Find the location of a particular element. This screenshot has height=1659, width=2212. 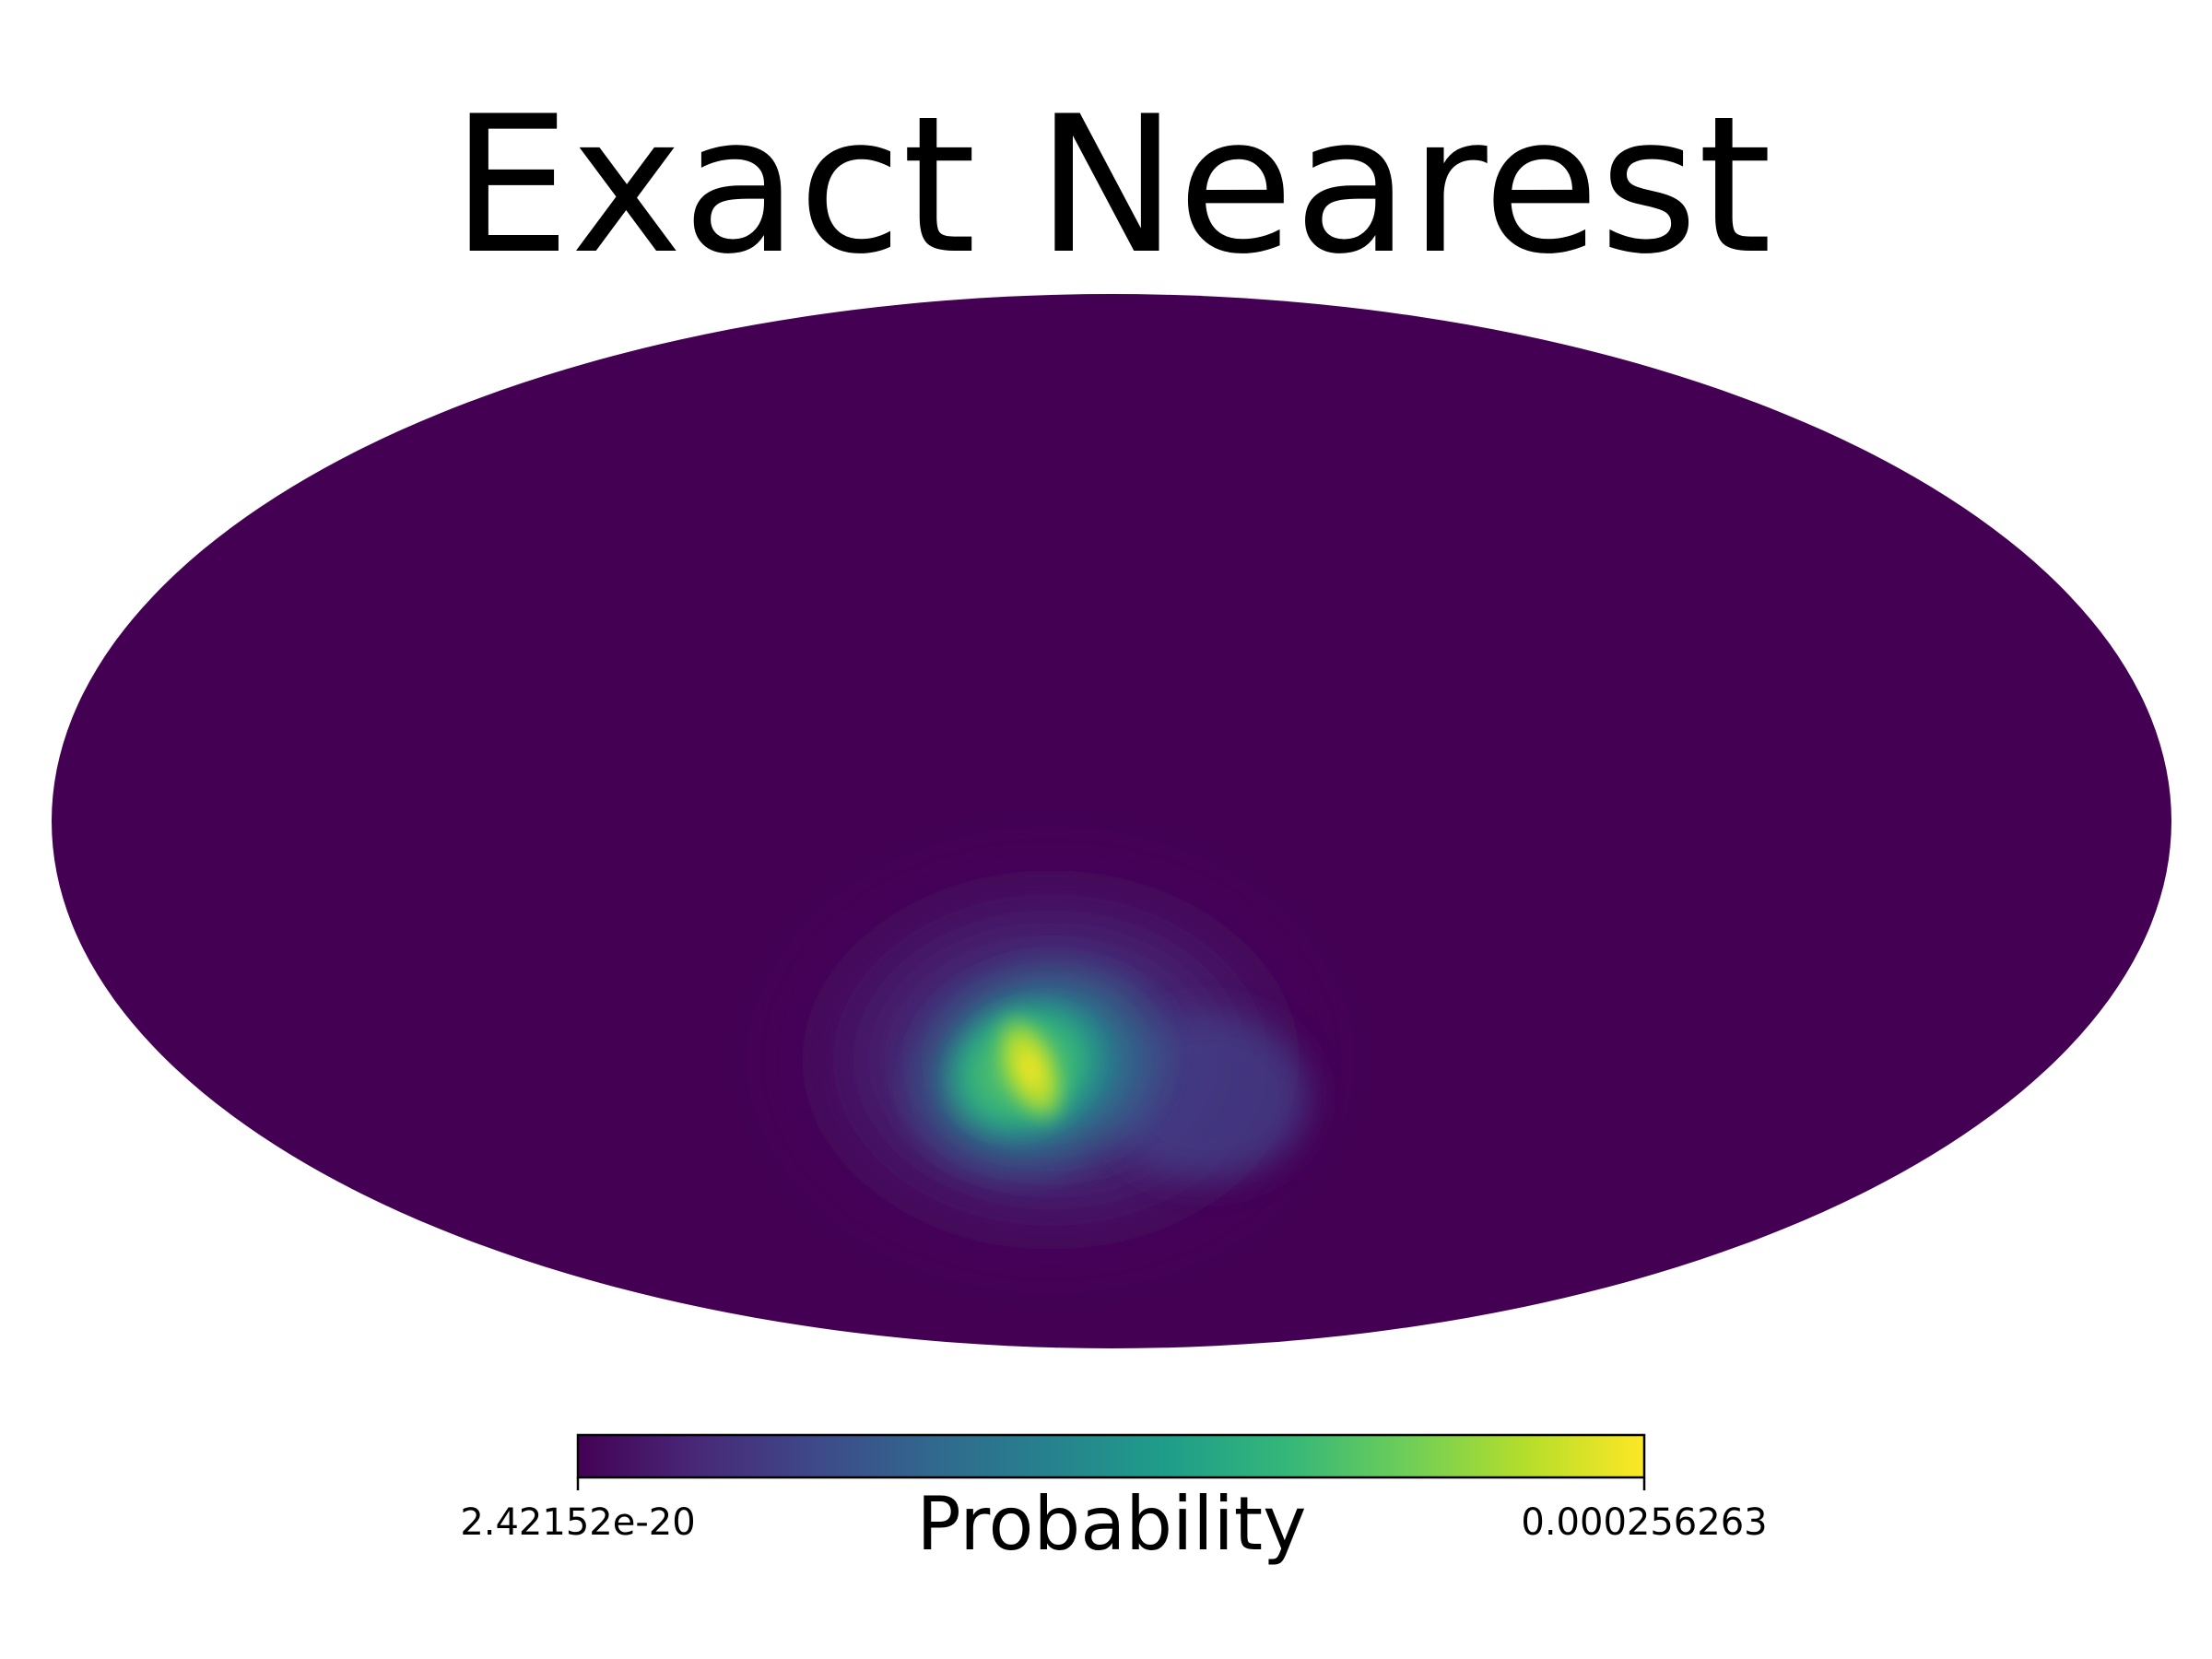

colorbar: 2.42152e-20 0.000256263 Probability is located at coordinates (1114, 1500).